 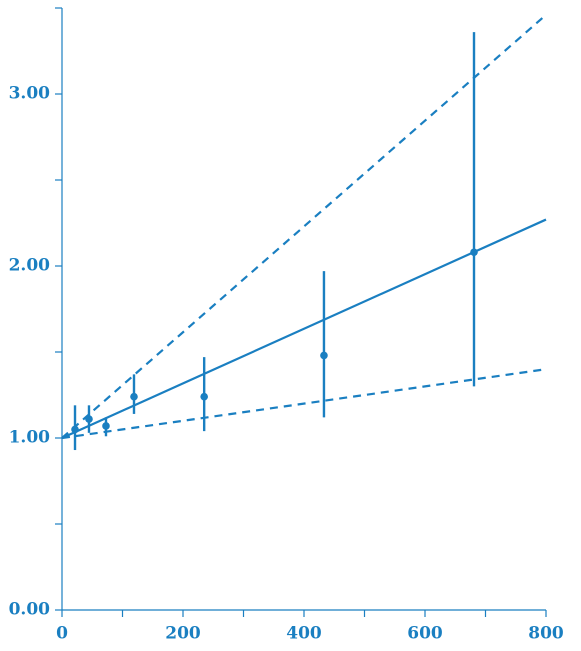 I want to click on dashed-line, so click(x=304, y=404).